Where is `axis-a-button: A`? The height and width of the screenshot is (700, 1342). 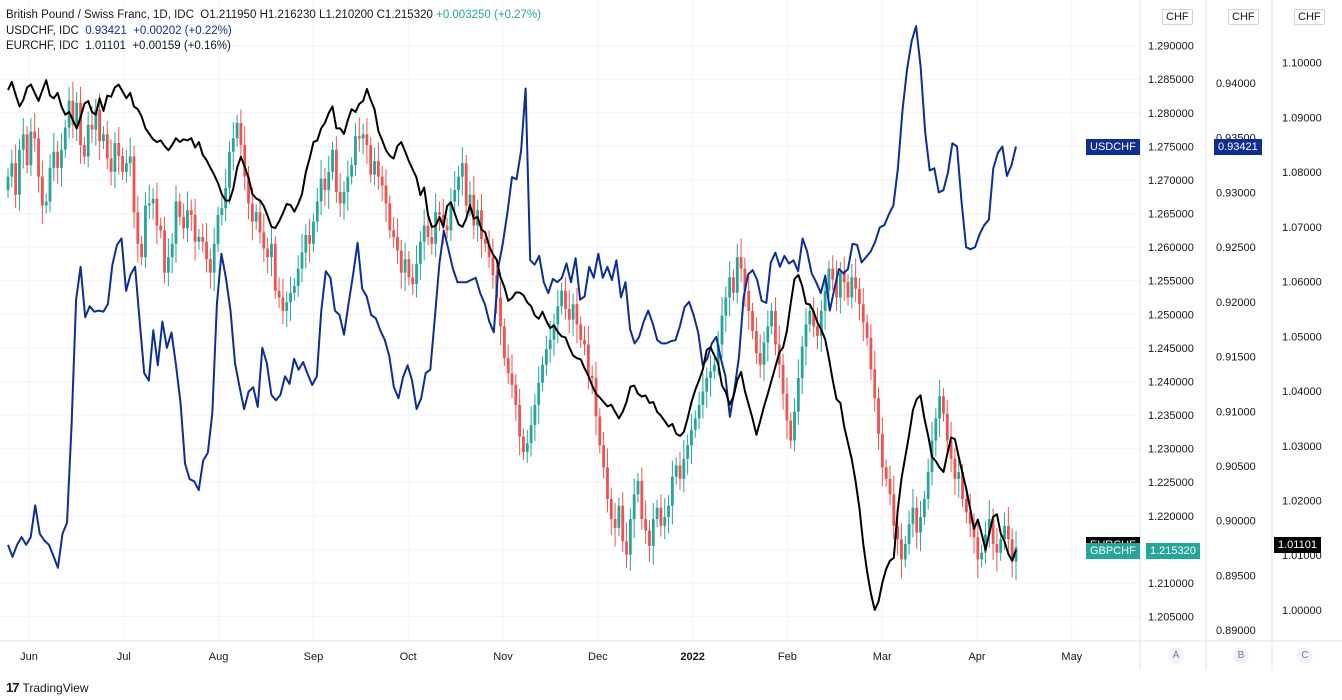 axis-a-button: A is located at coordinates (1176, 656).